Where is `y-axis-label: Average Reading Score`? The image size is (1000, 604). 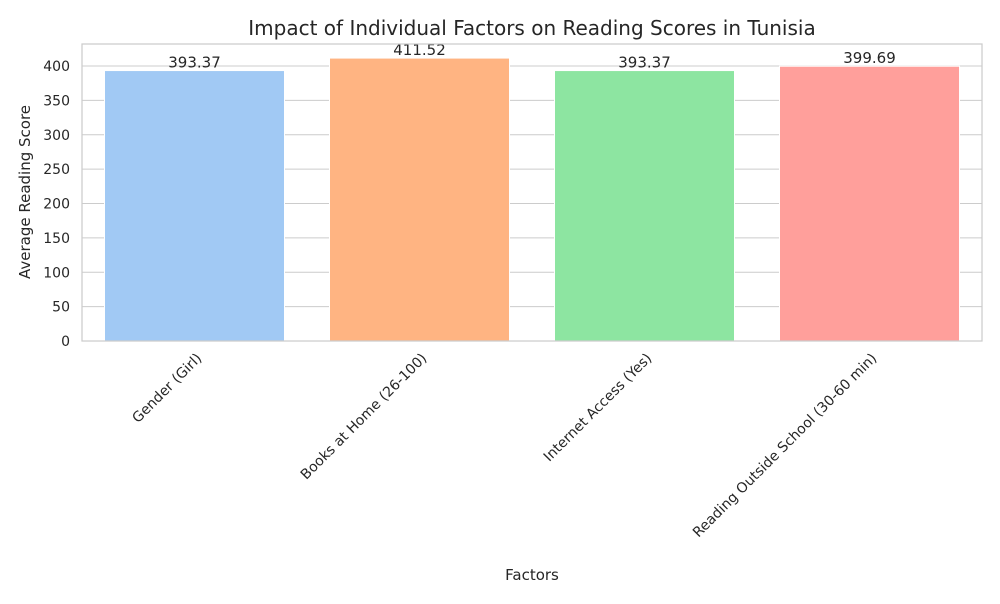
y-axis-label: Average Reading Score is located at coordinates (25, 192).